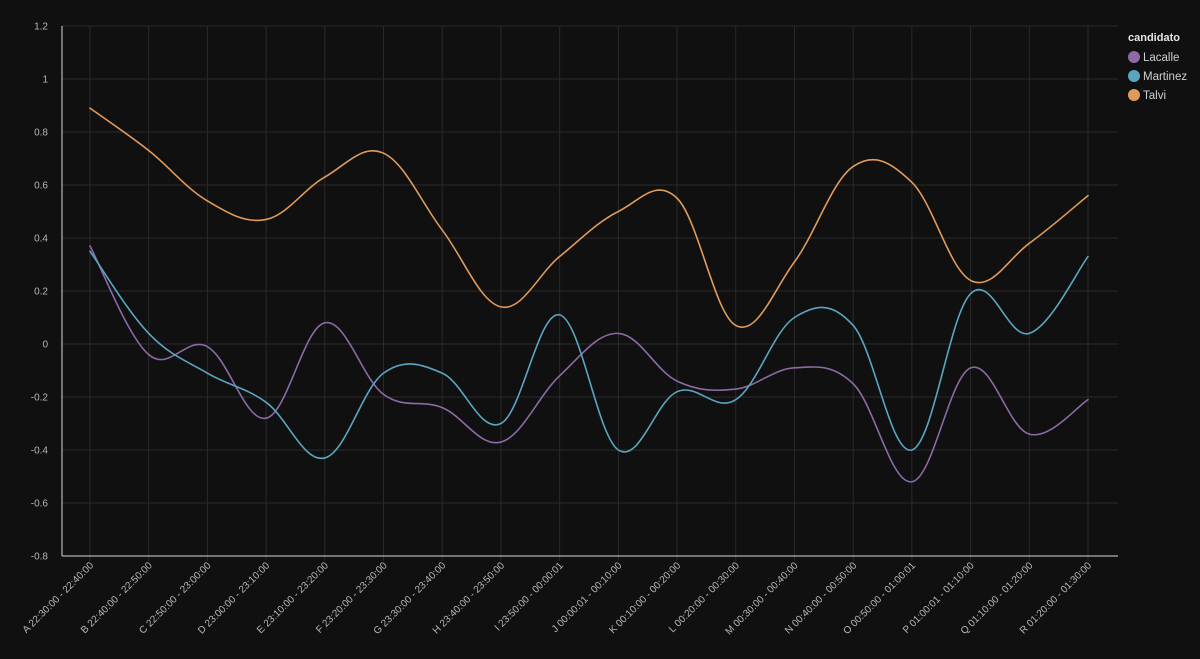  What do you see at coordinates (40, 451) in the screenshot?
I see `y-tick-label: -0.4` at bounding box center [40, 451].